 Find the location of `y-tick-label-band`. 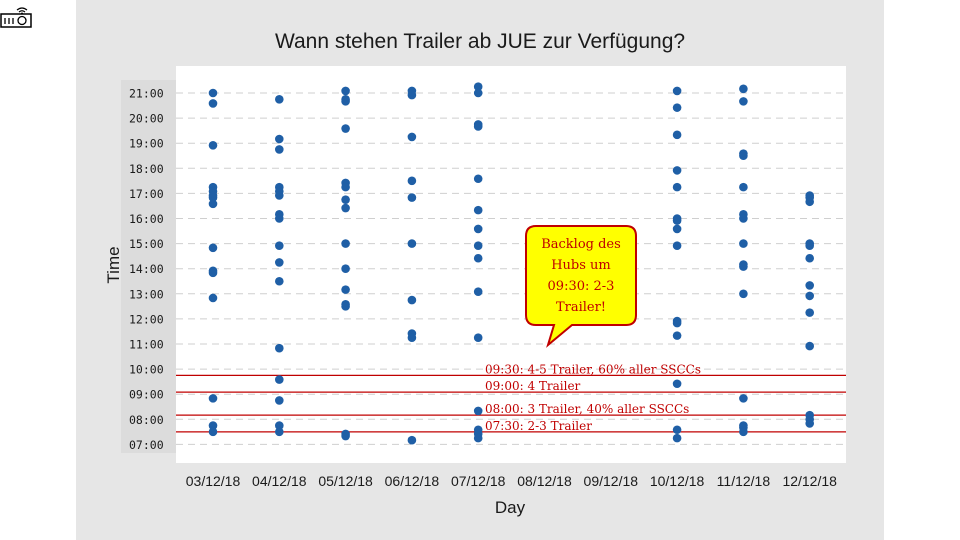

y-tick-label-band is located at coordinates (148, 266).